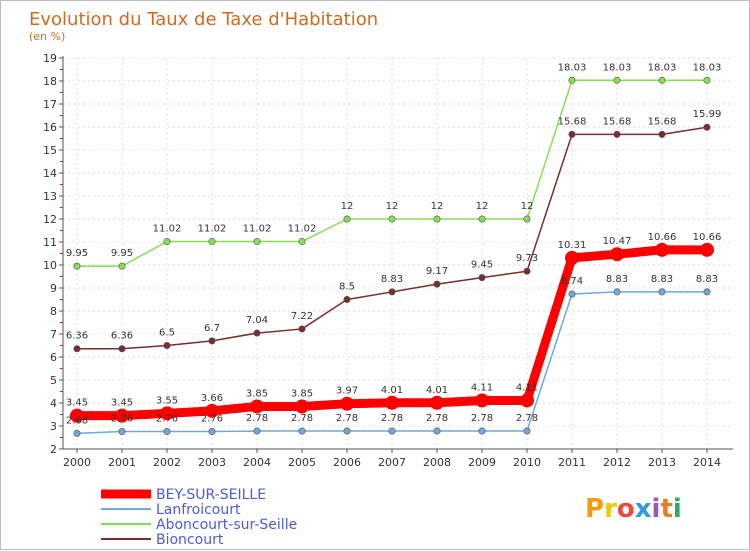  I want to click on y-tick-label: 7, so click(53, 334).